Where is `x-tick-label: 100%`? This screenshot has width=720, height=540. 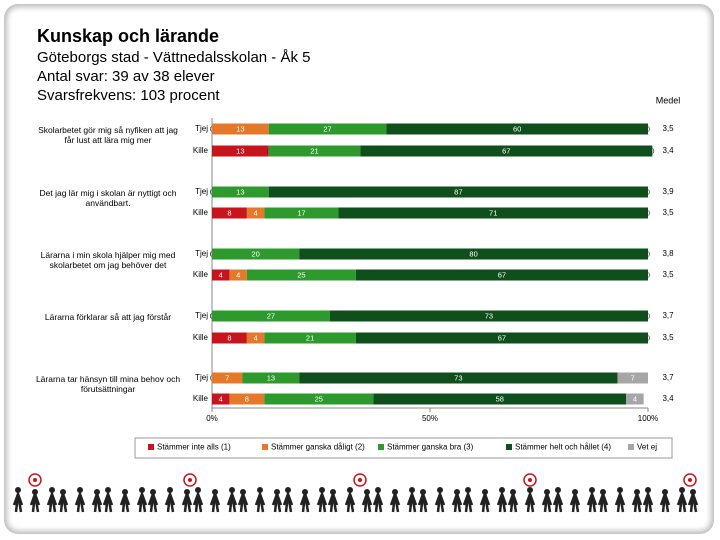
x-tick-label: 100% is located at coordinates (648, 418).